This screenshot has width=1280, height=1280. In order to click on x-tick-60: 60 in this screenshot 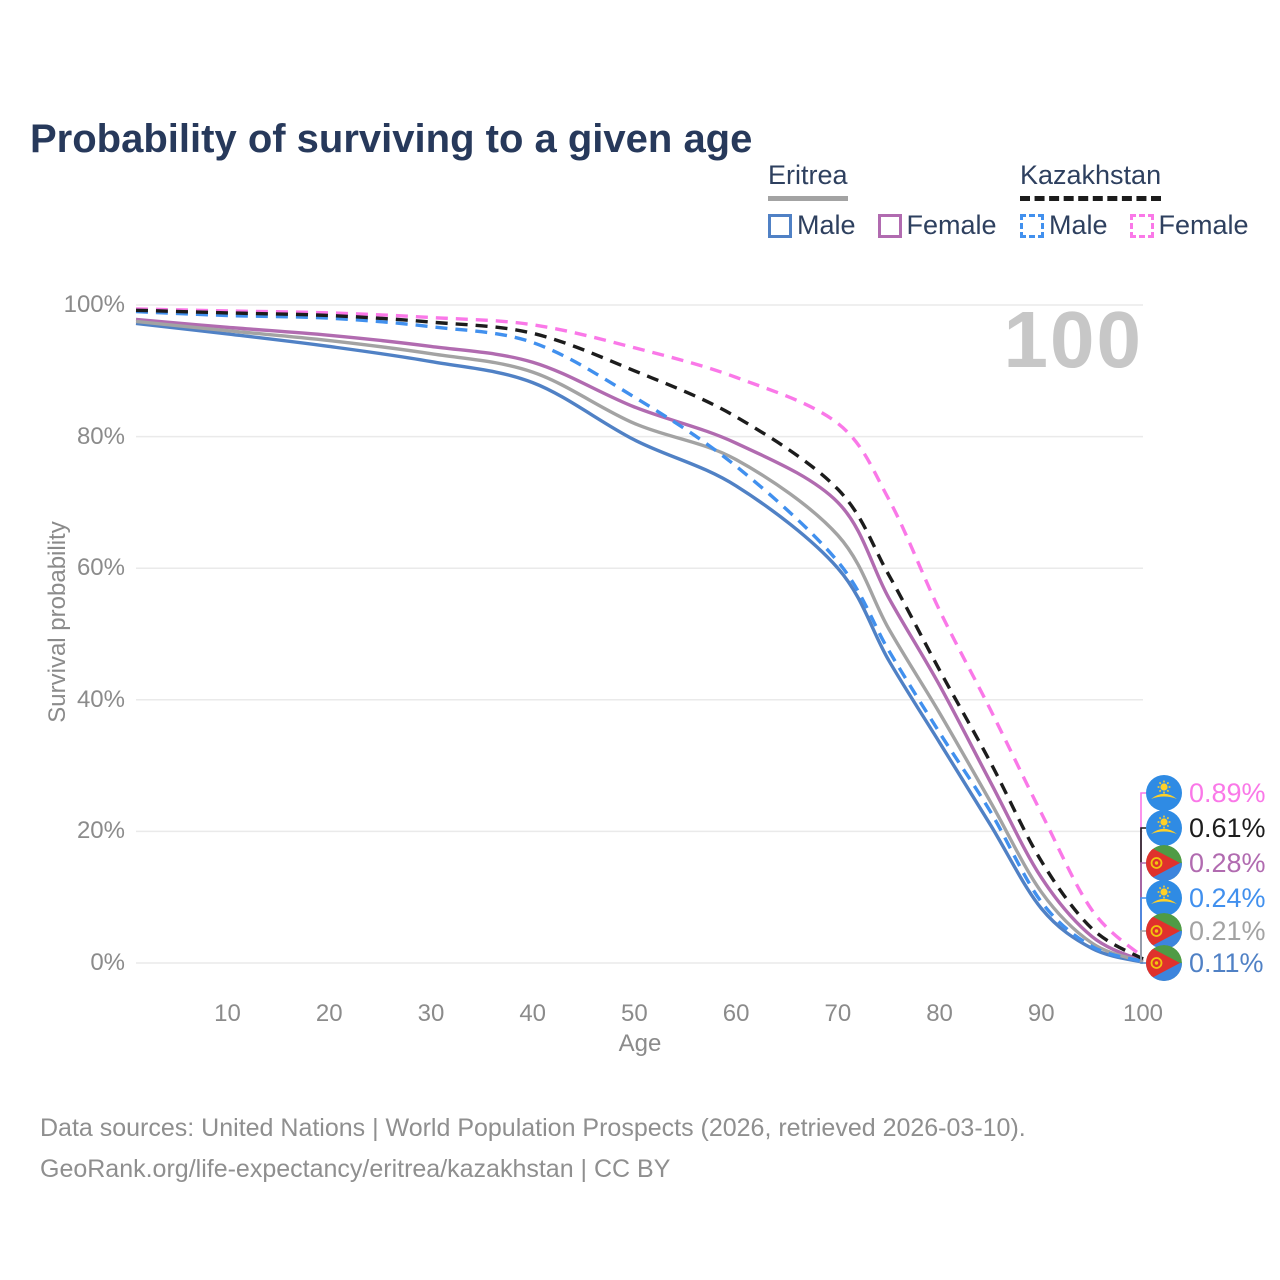, I will do `click(736, 1013)`.